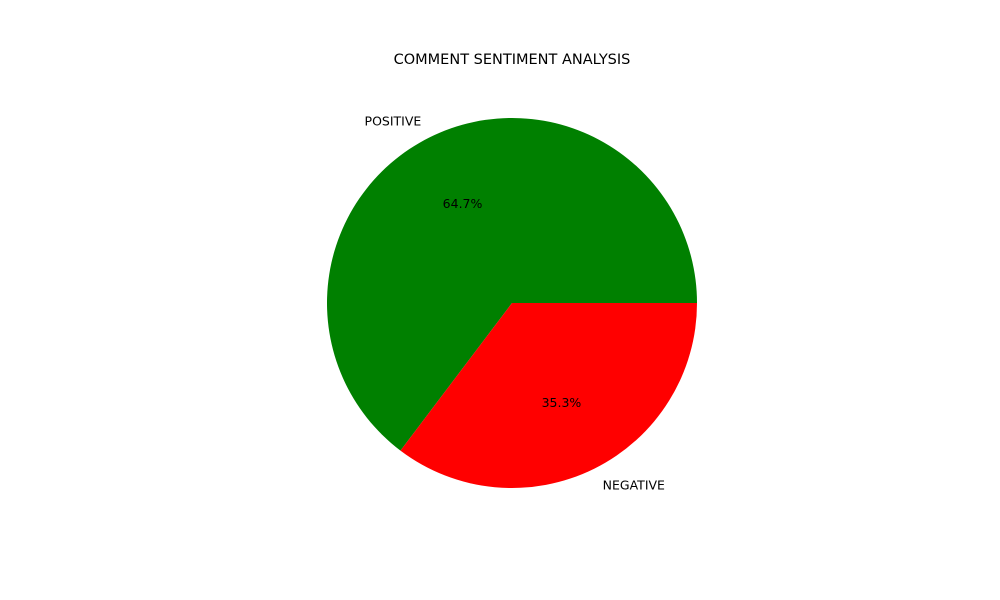 The width and height of the screenshot is (1000, 600). I want to click on pie-slice-negative, so click(548, 395).